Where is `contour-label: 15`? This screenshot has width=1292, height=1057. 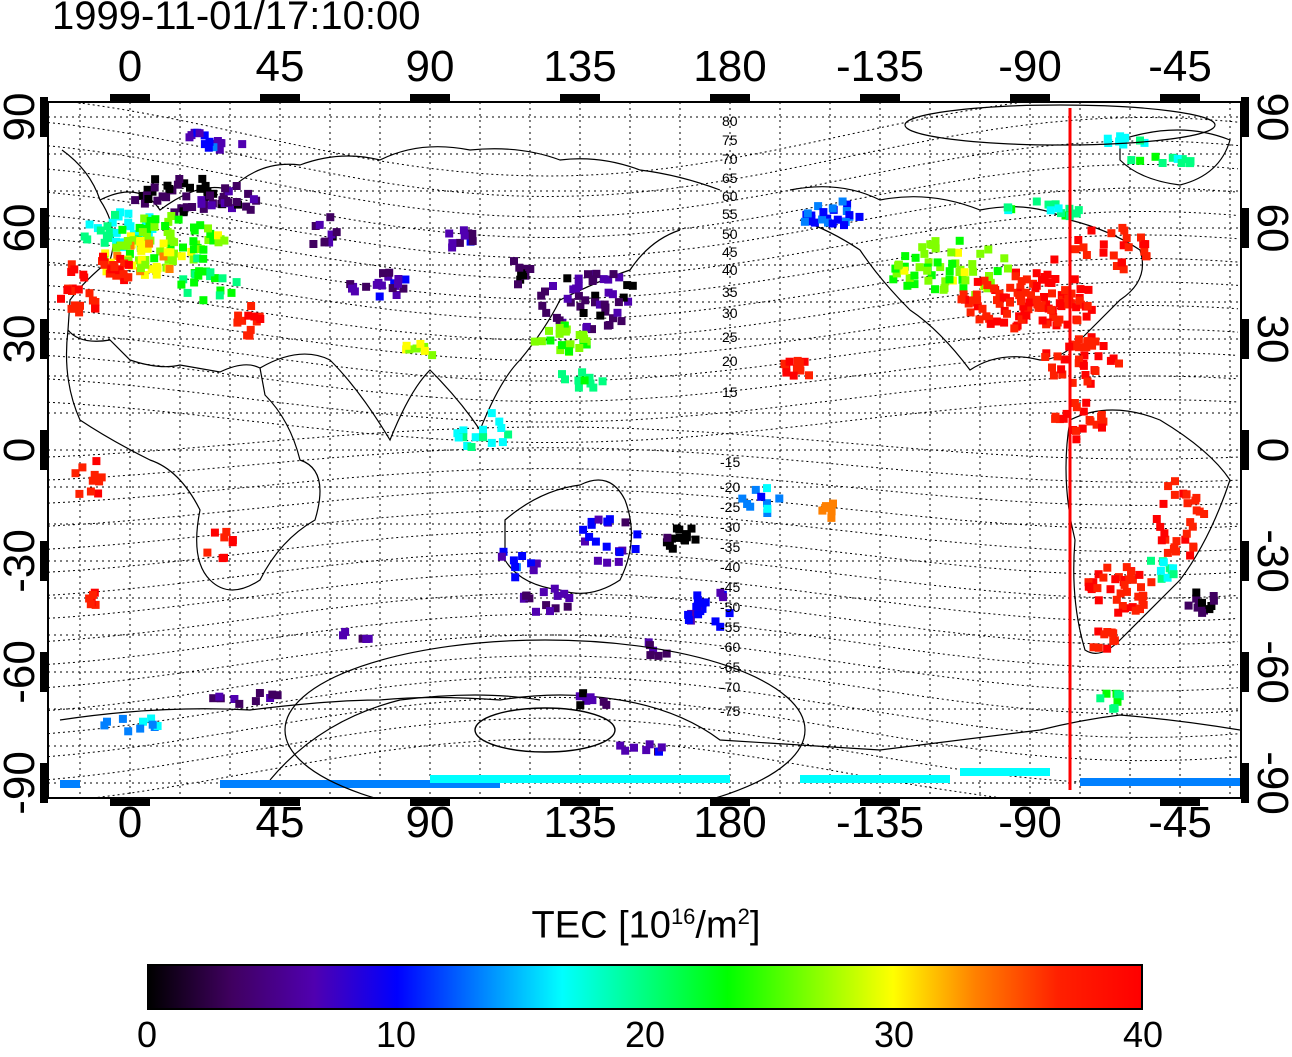 contour-label: 15 is located at coordinates (730, 392).